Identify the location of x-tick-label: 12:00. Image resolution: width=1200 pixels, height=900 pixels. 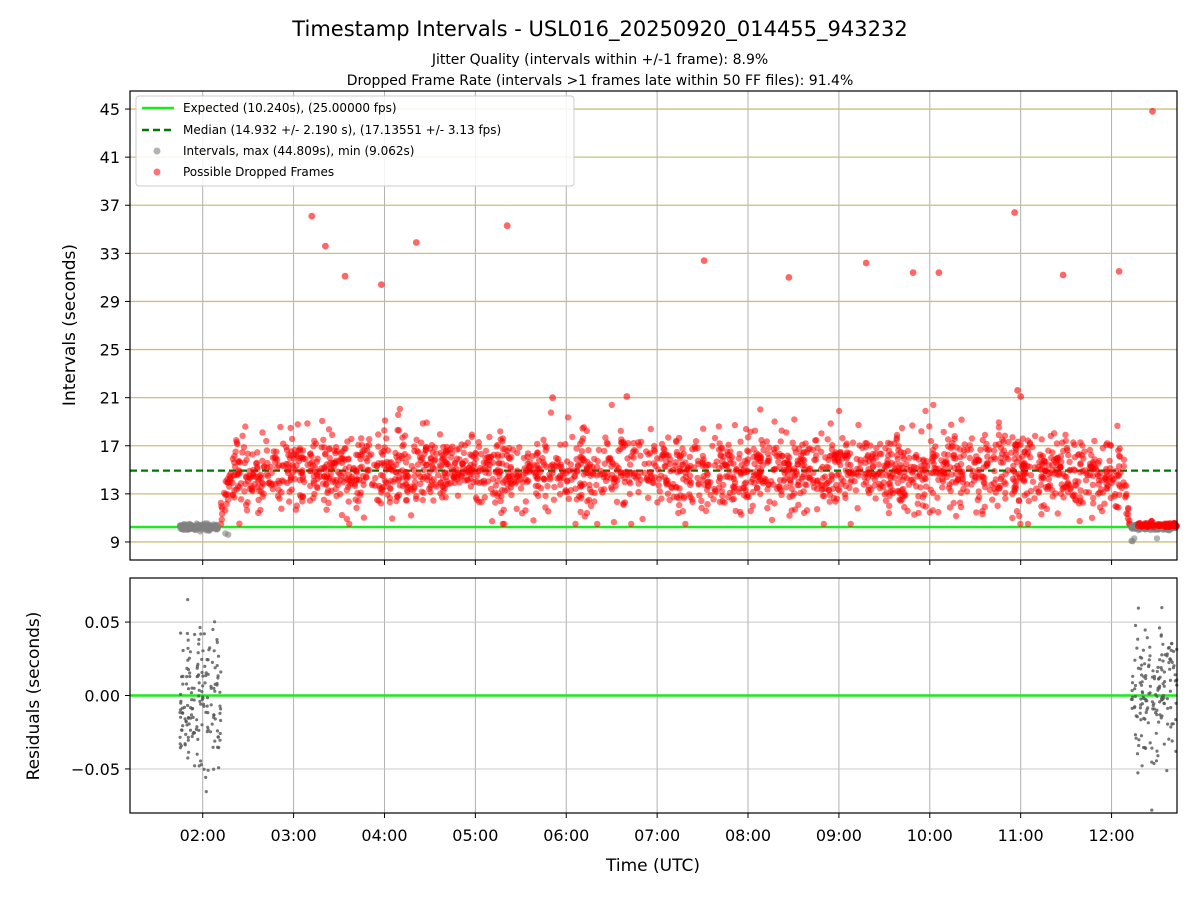
(1112, 835).